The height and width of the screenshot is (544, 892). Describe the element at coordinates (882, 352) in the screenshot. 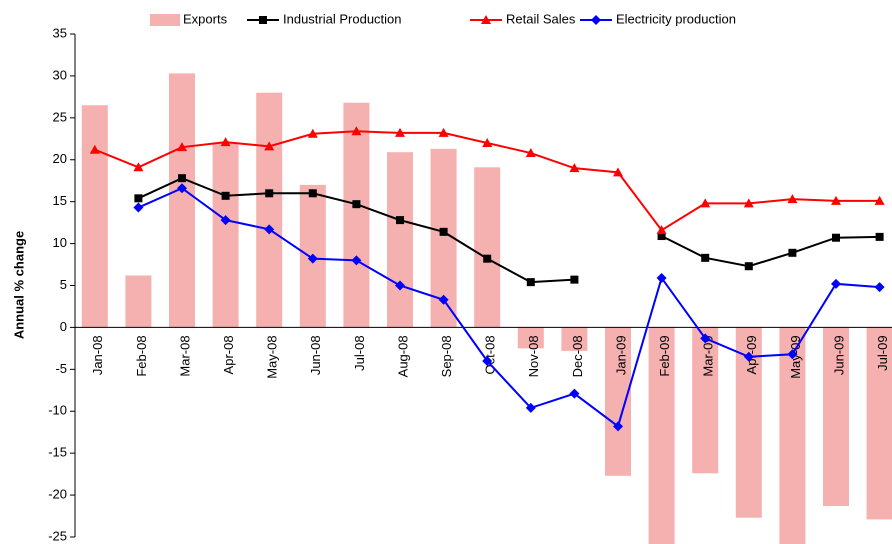

I see `x-tick-label: Jul-09` at that location.